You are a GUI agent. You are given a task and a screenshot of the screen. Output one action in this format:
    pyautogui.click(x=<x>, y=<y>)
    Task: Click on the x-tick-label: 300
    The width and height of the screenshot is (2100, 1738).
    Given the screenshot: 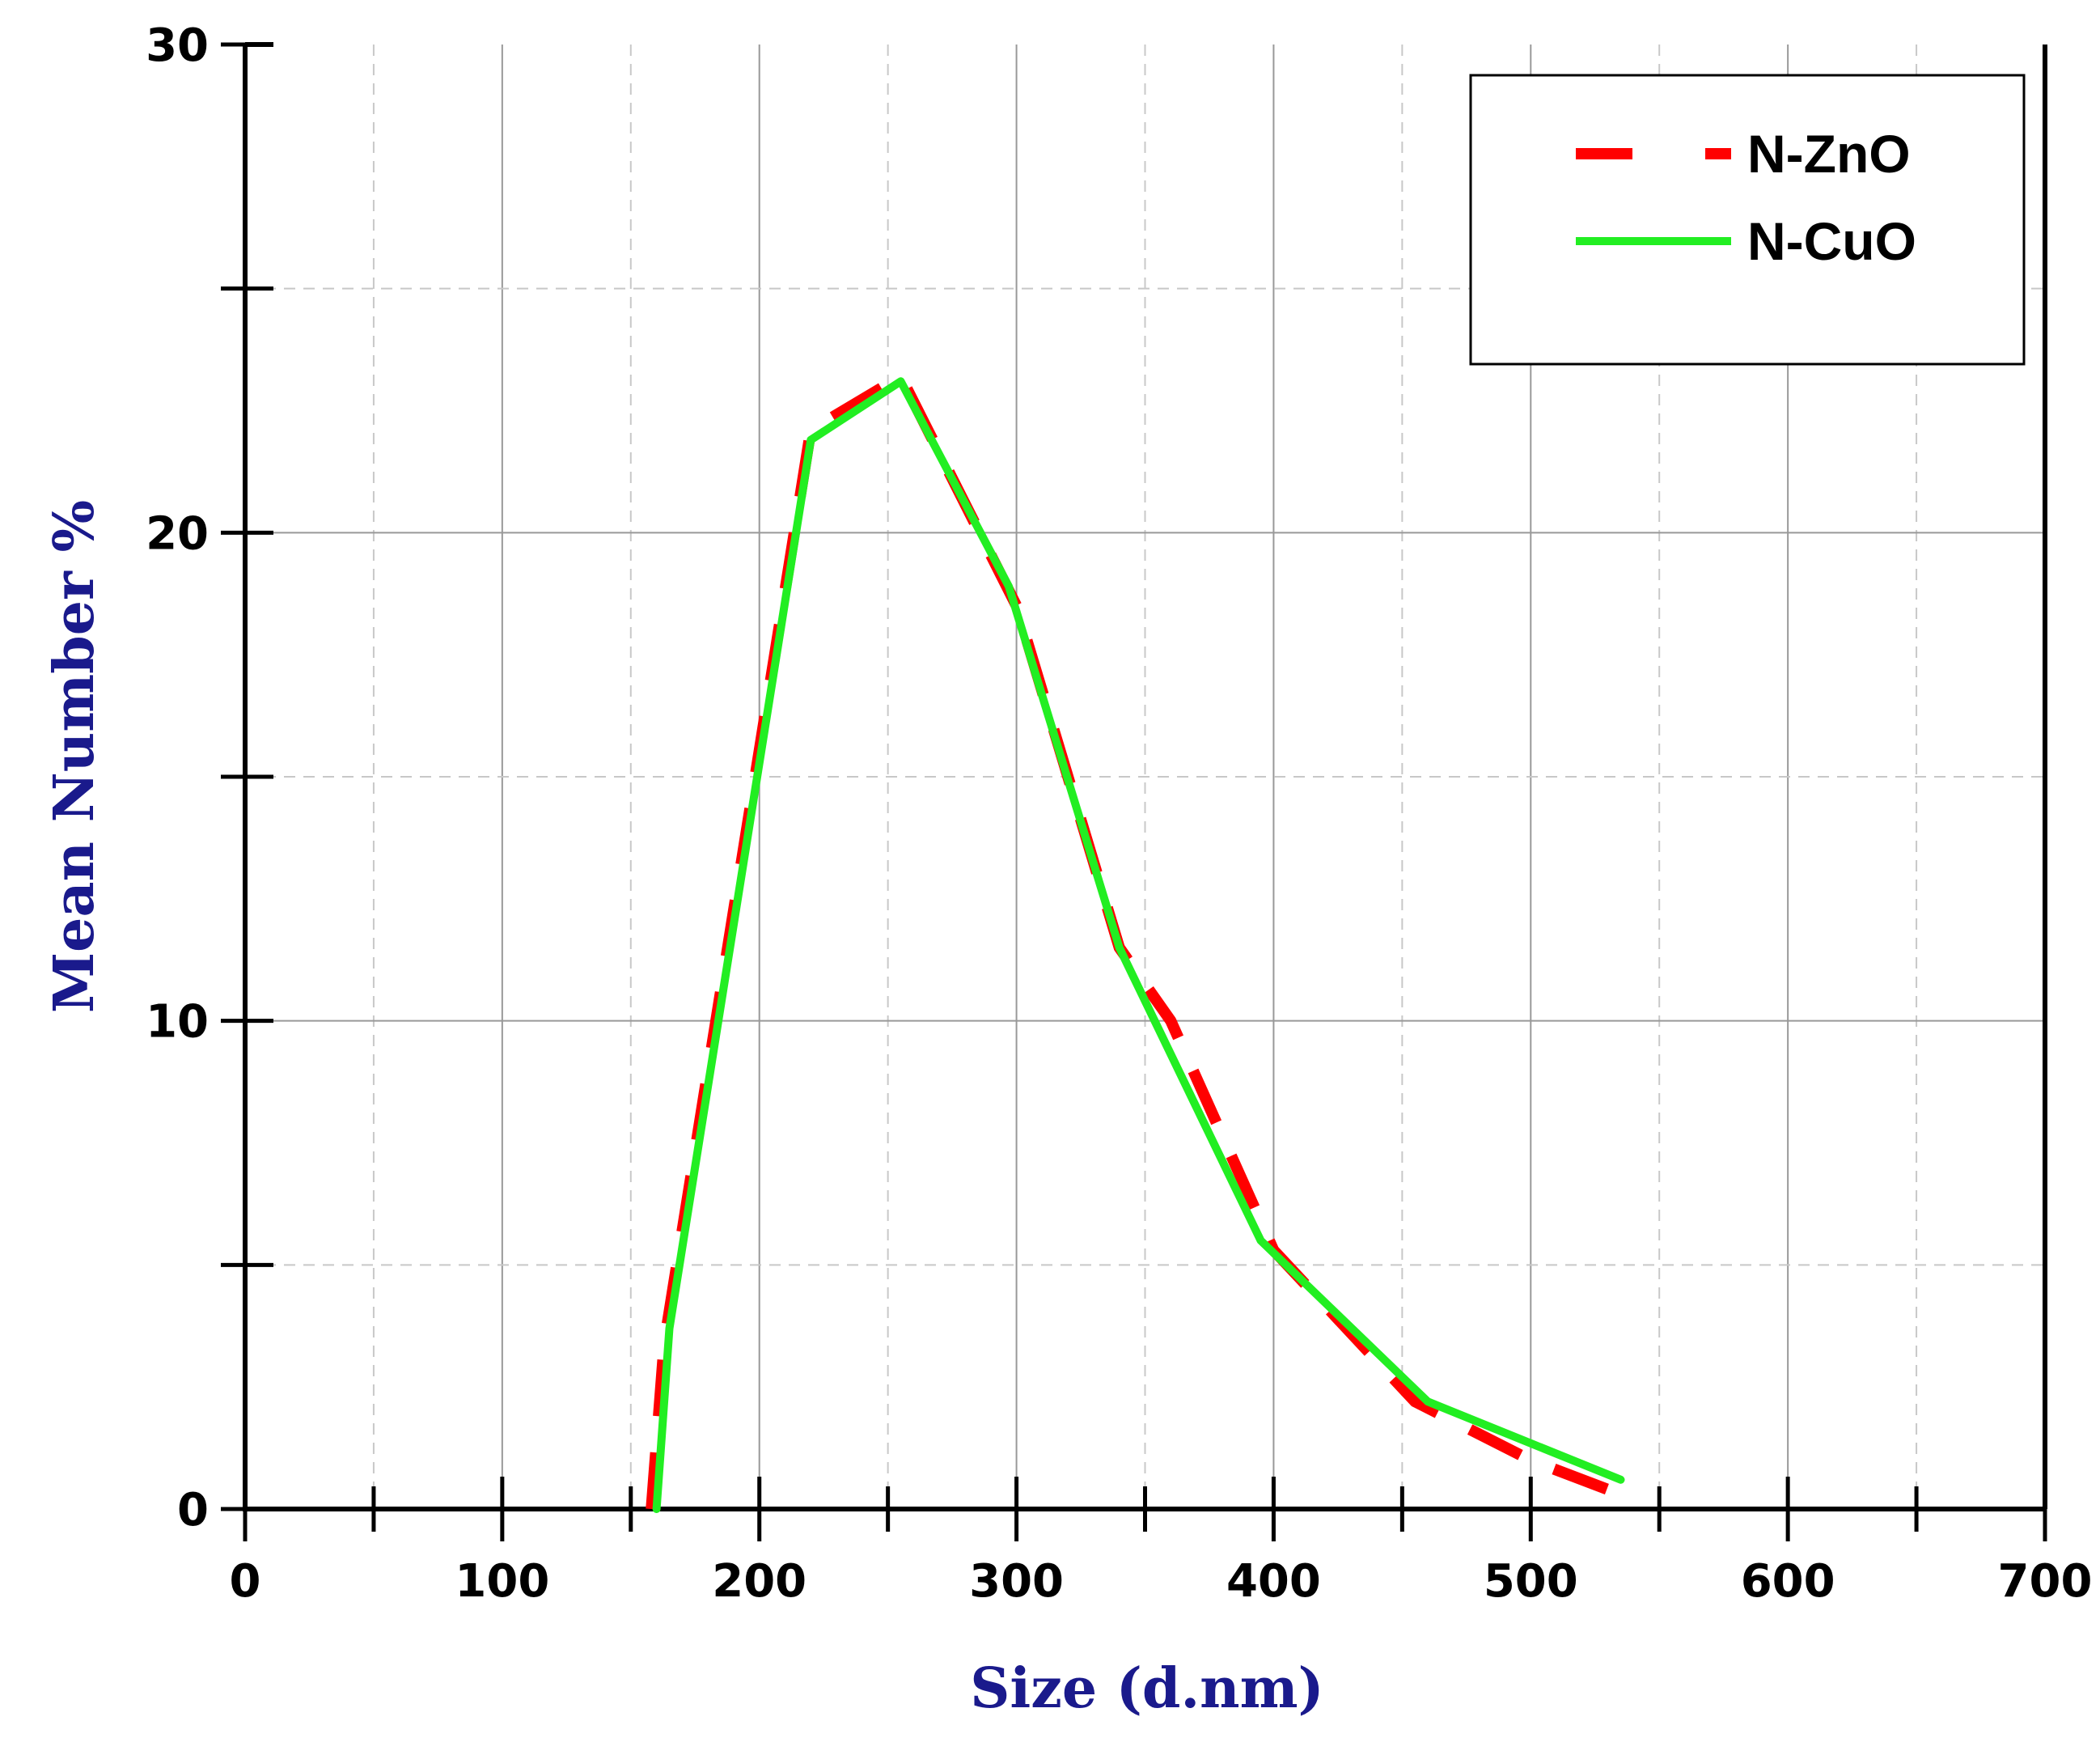 What is the action you would take?
    pyautogui.click(x=1017, y=1581)
    